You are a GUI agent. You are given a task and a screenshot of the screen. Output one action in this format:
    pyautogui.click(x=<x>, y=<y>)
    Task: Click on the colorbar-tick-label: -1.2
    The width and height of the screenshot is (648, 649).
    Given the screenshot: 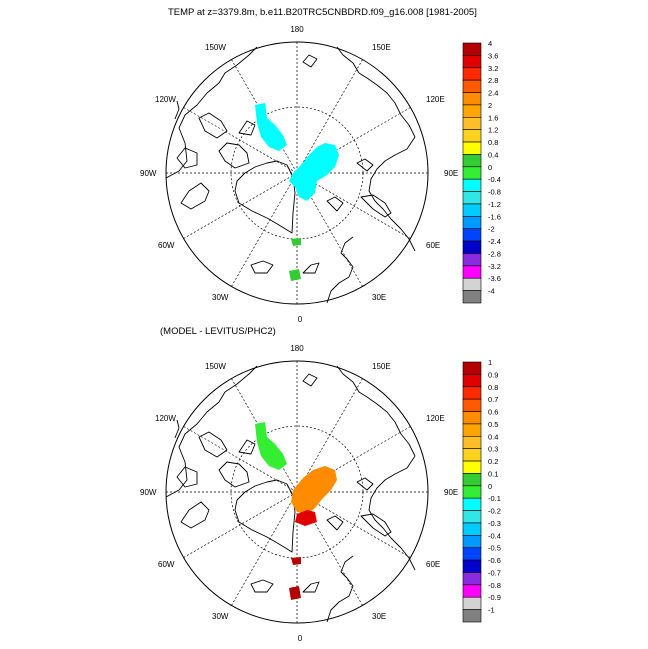 What is the action you would take?
    pyautogui.click(x=494, y=204)
    